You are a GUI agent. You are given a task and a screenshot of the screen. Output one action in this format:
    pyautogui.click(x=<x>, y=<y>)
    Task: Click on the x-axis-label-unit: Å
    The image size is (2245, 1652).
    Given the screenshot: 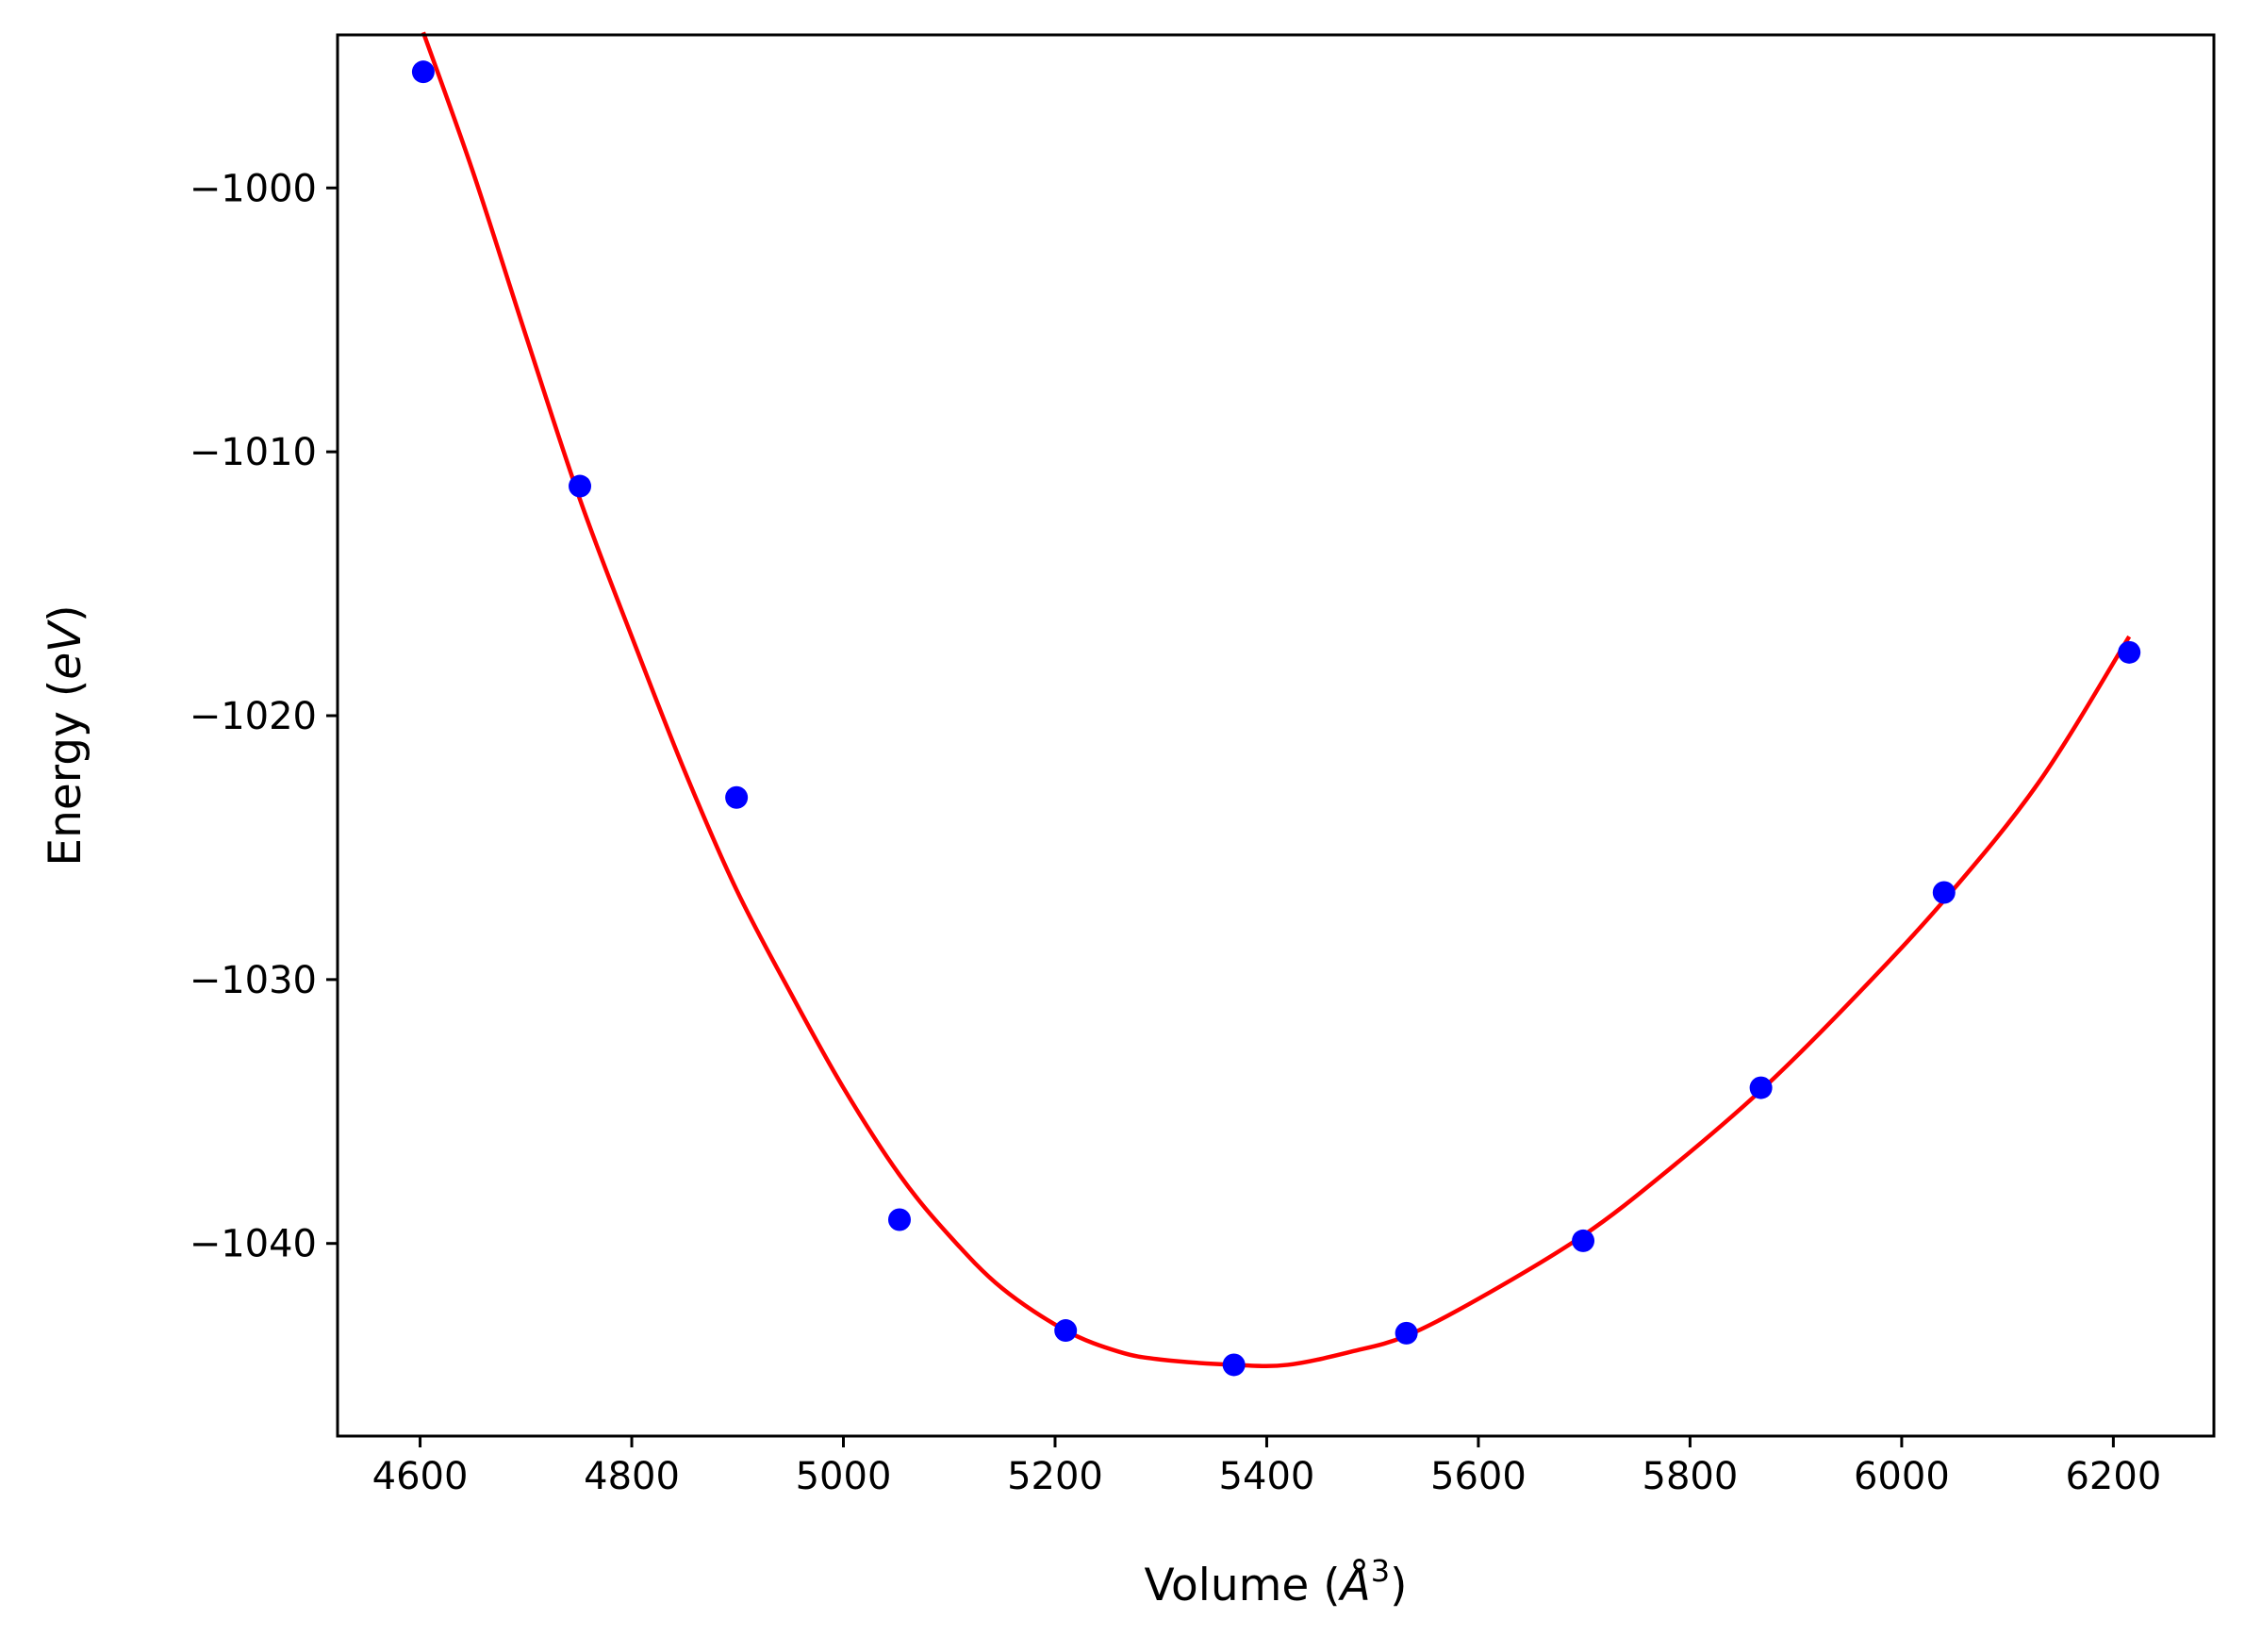 What is the action you would take?
    pyautogui.click(x=1355, y=1585)
    